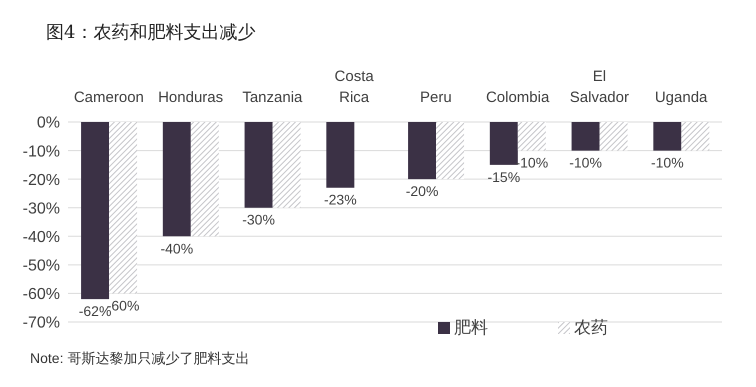  Describe the element at coordinates (41, 323) in the screenshot. I see `y-tick-label: -70%` at that location.